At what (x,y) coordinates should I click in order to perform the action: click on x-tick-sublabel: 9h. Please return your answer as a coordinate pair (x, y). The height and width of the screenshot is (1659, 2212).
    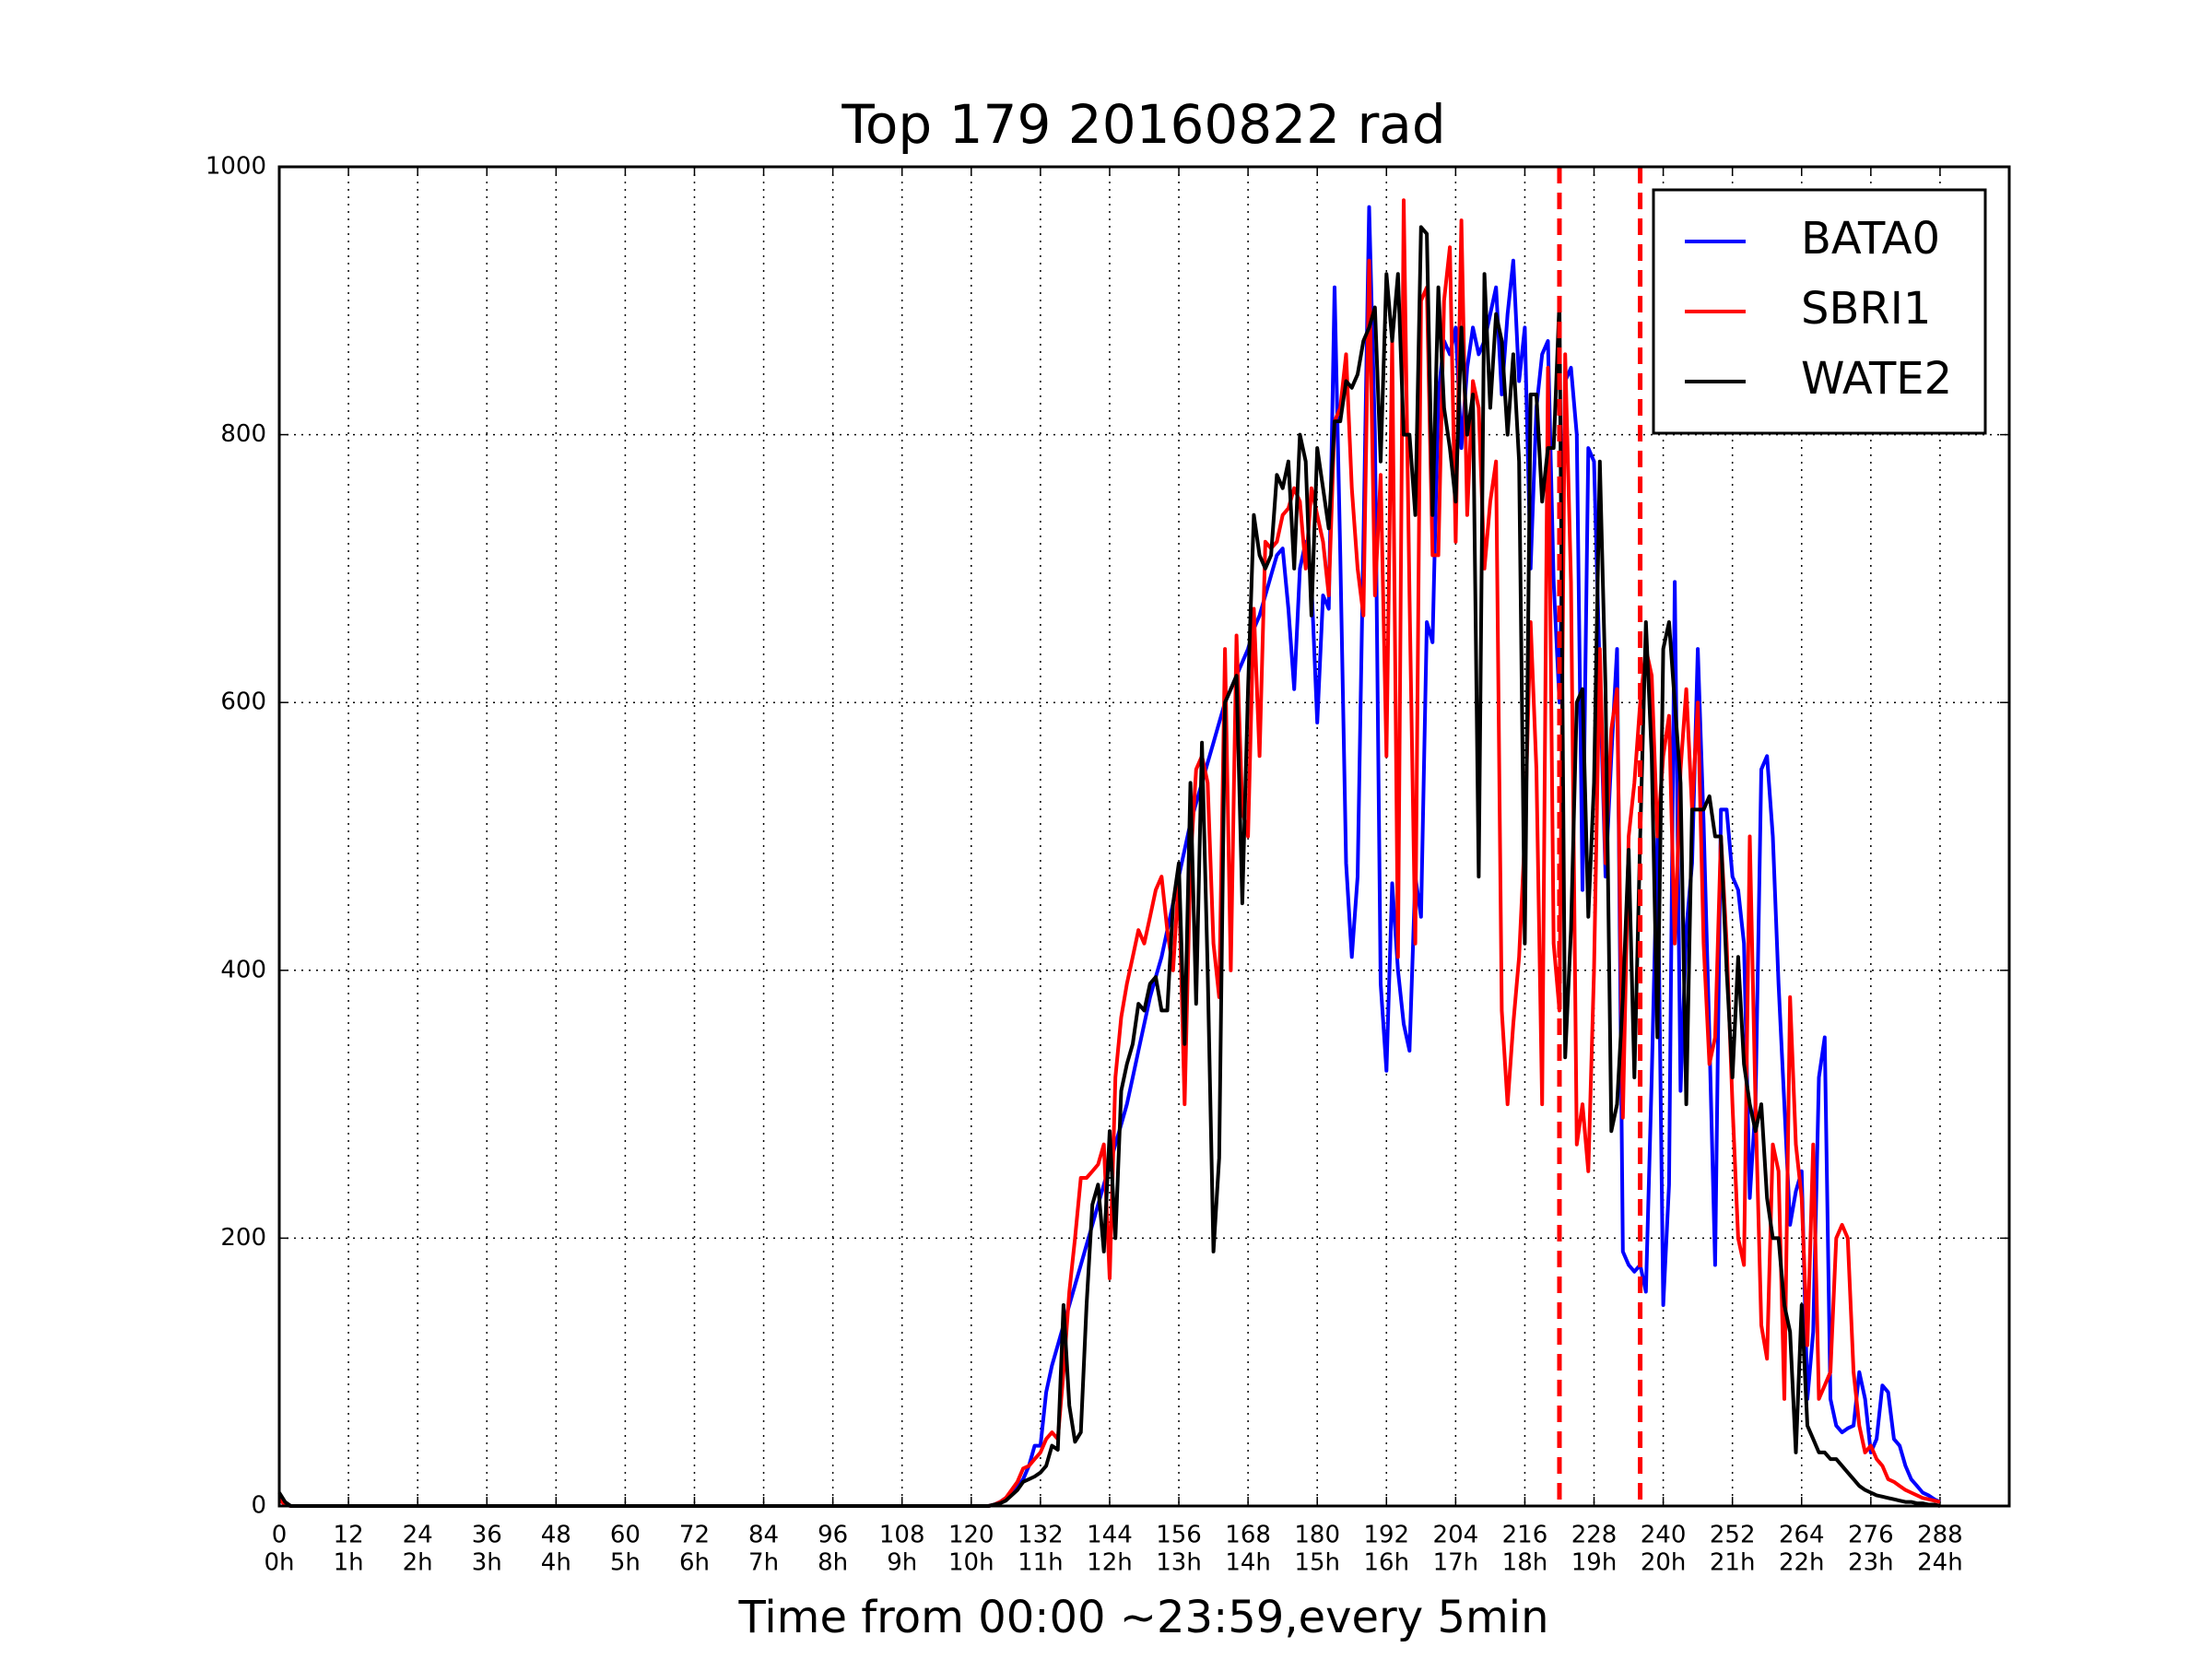
    Looking at the image, I should click on (902, 1563).